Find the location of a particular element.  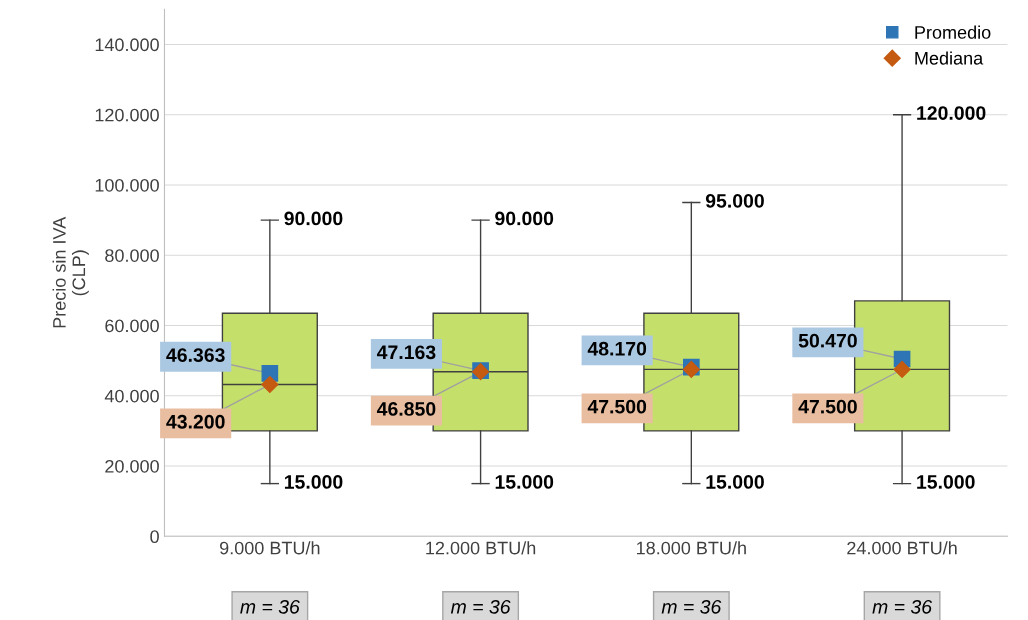

y-tick-label: 40.000 is located at coordinates (131, 396).